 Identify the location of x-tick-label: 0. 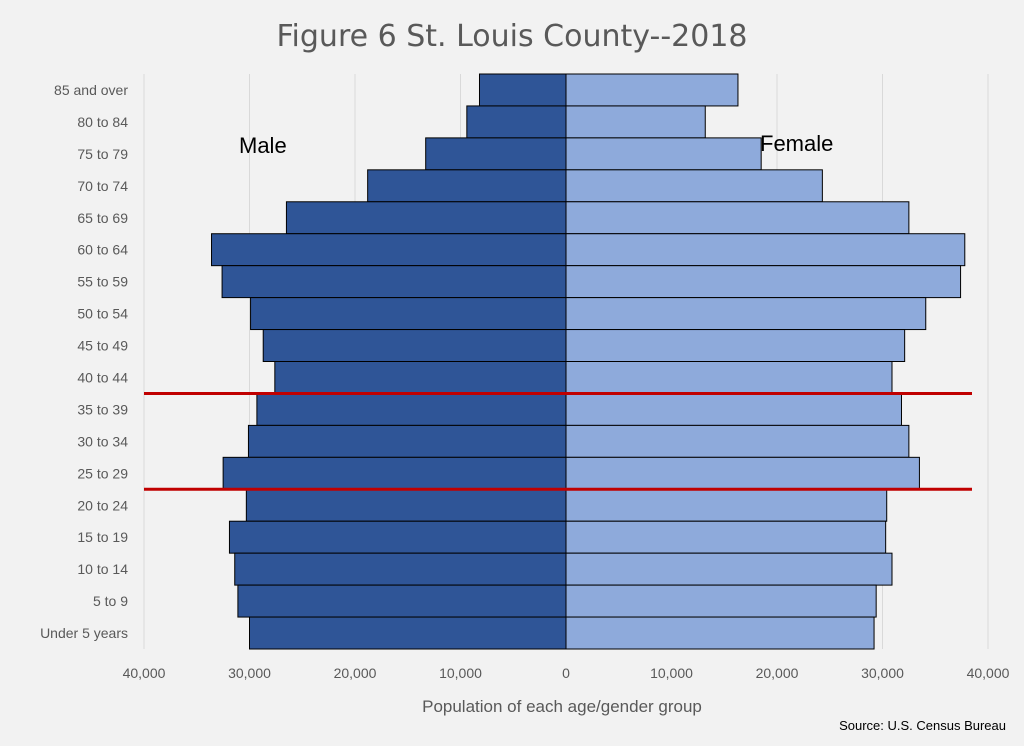
(566, 673).